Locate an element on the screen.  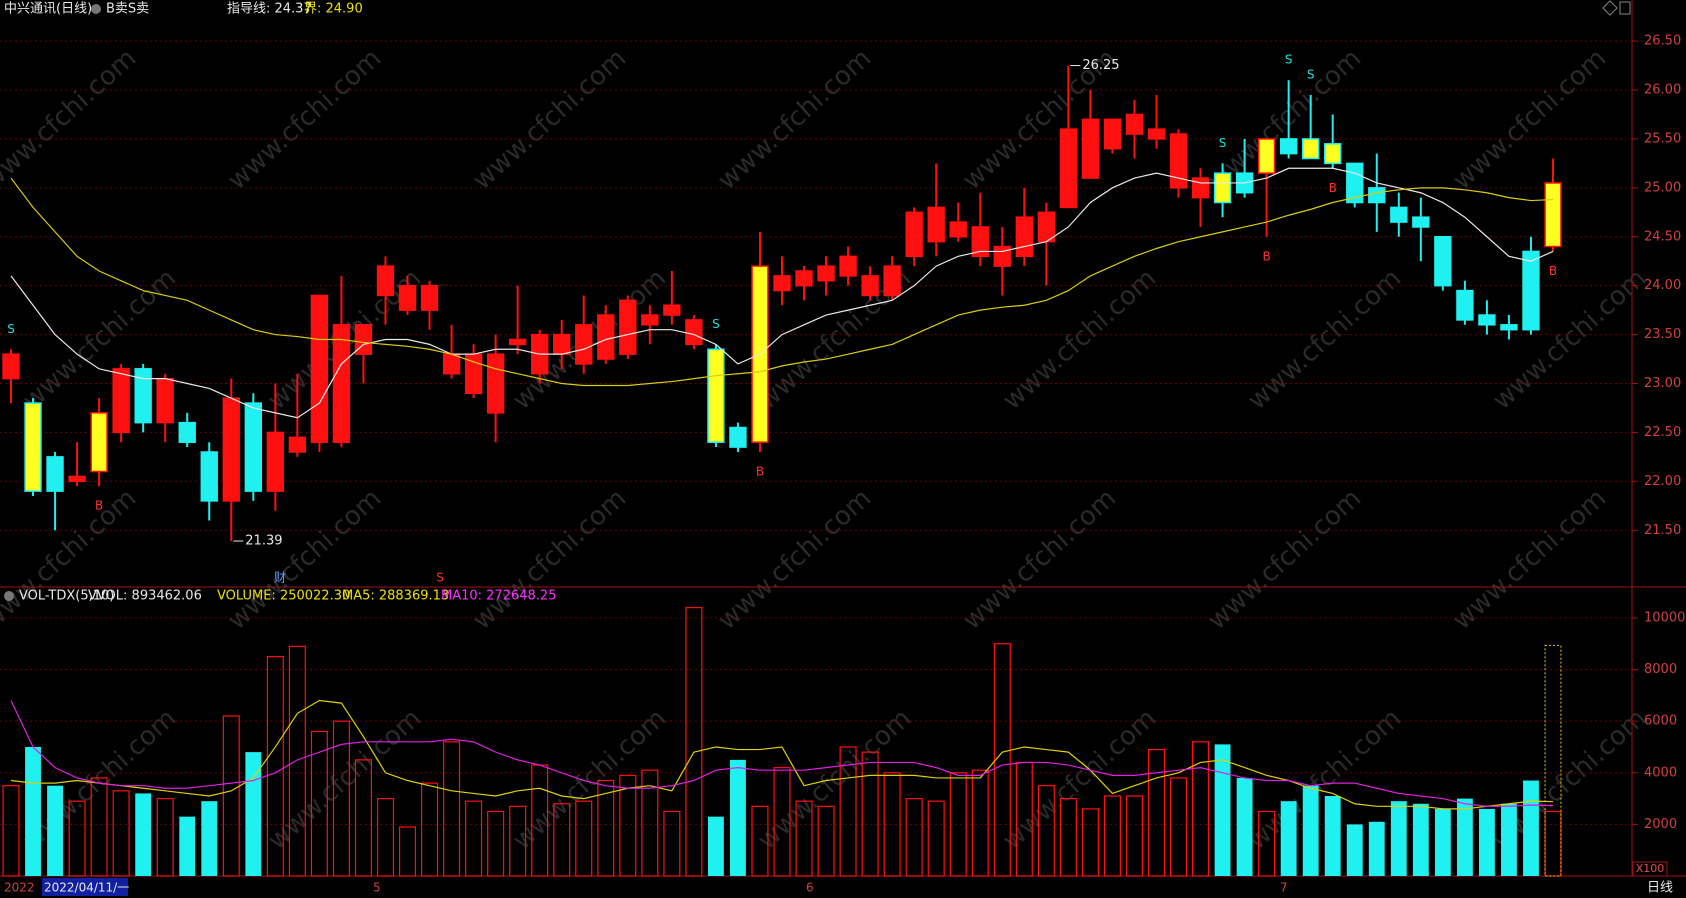
signal-label: B is located at coordinates (1553, 271).